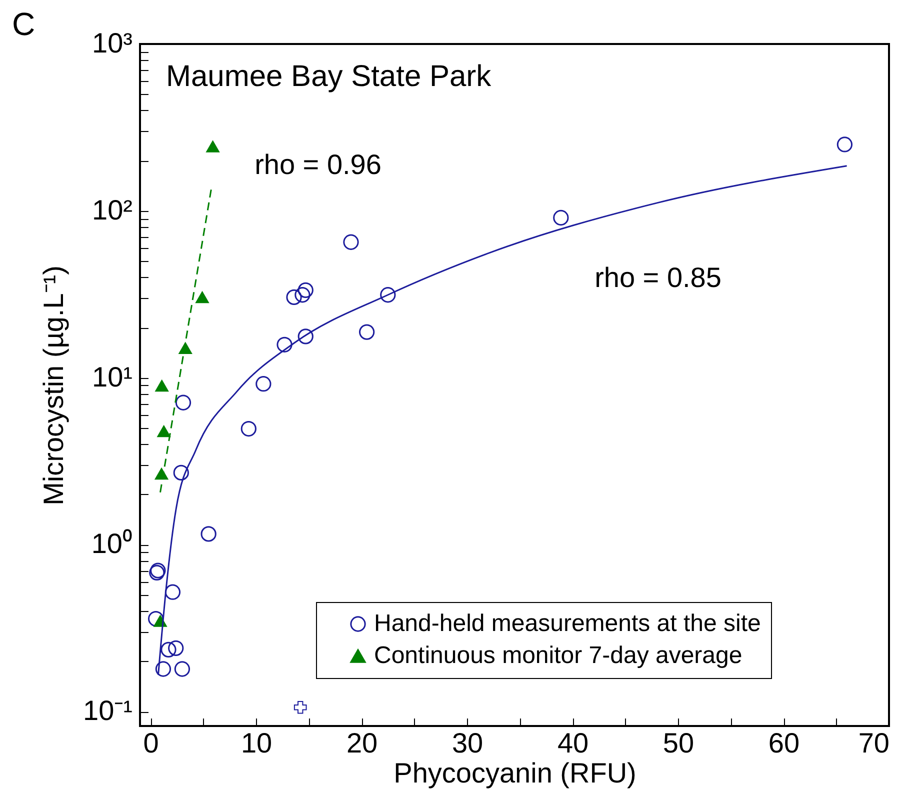 Image resolution: width=916 pixels, height=807 pixels. What do you see at coordinates (112, 210) in the screenshot?
I see `y-tick-label: 10²` at bounding box center [112, 210].